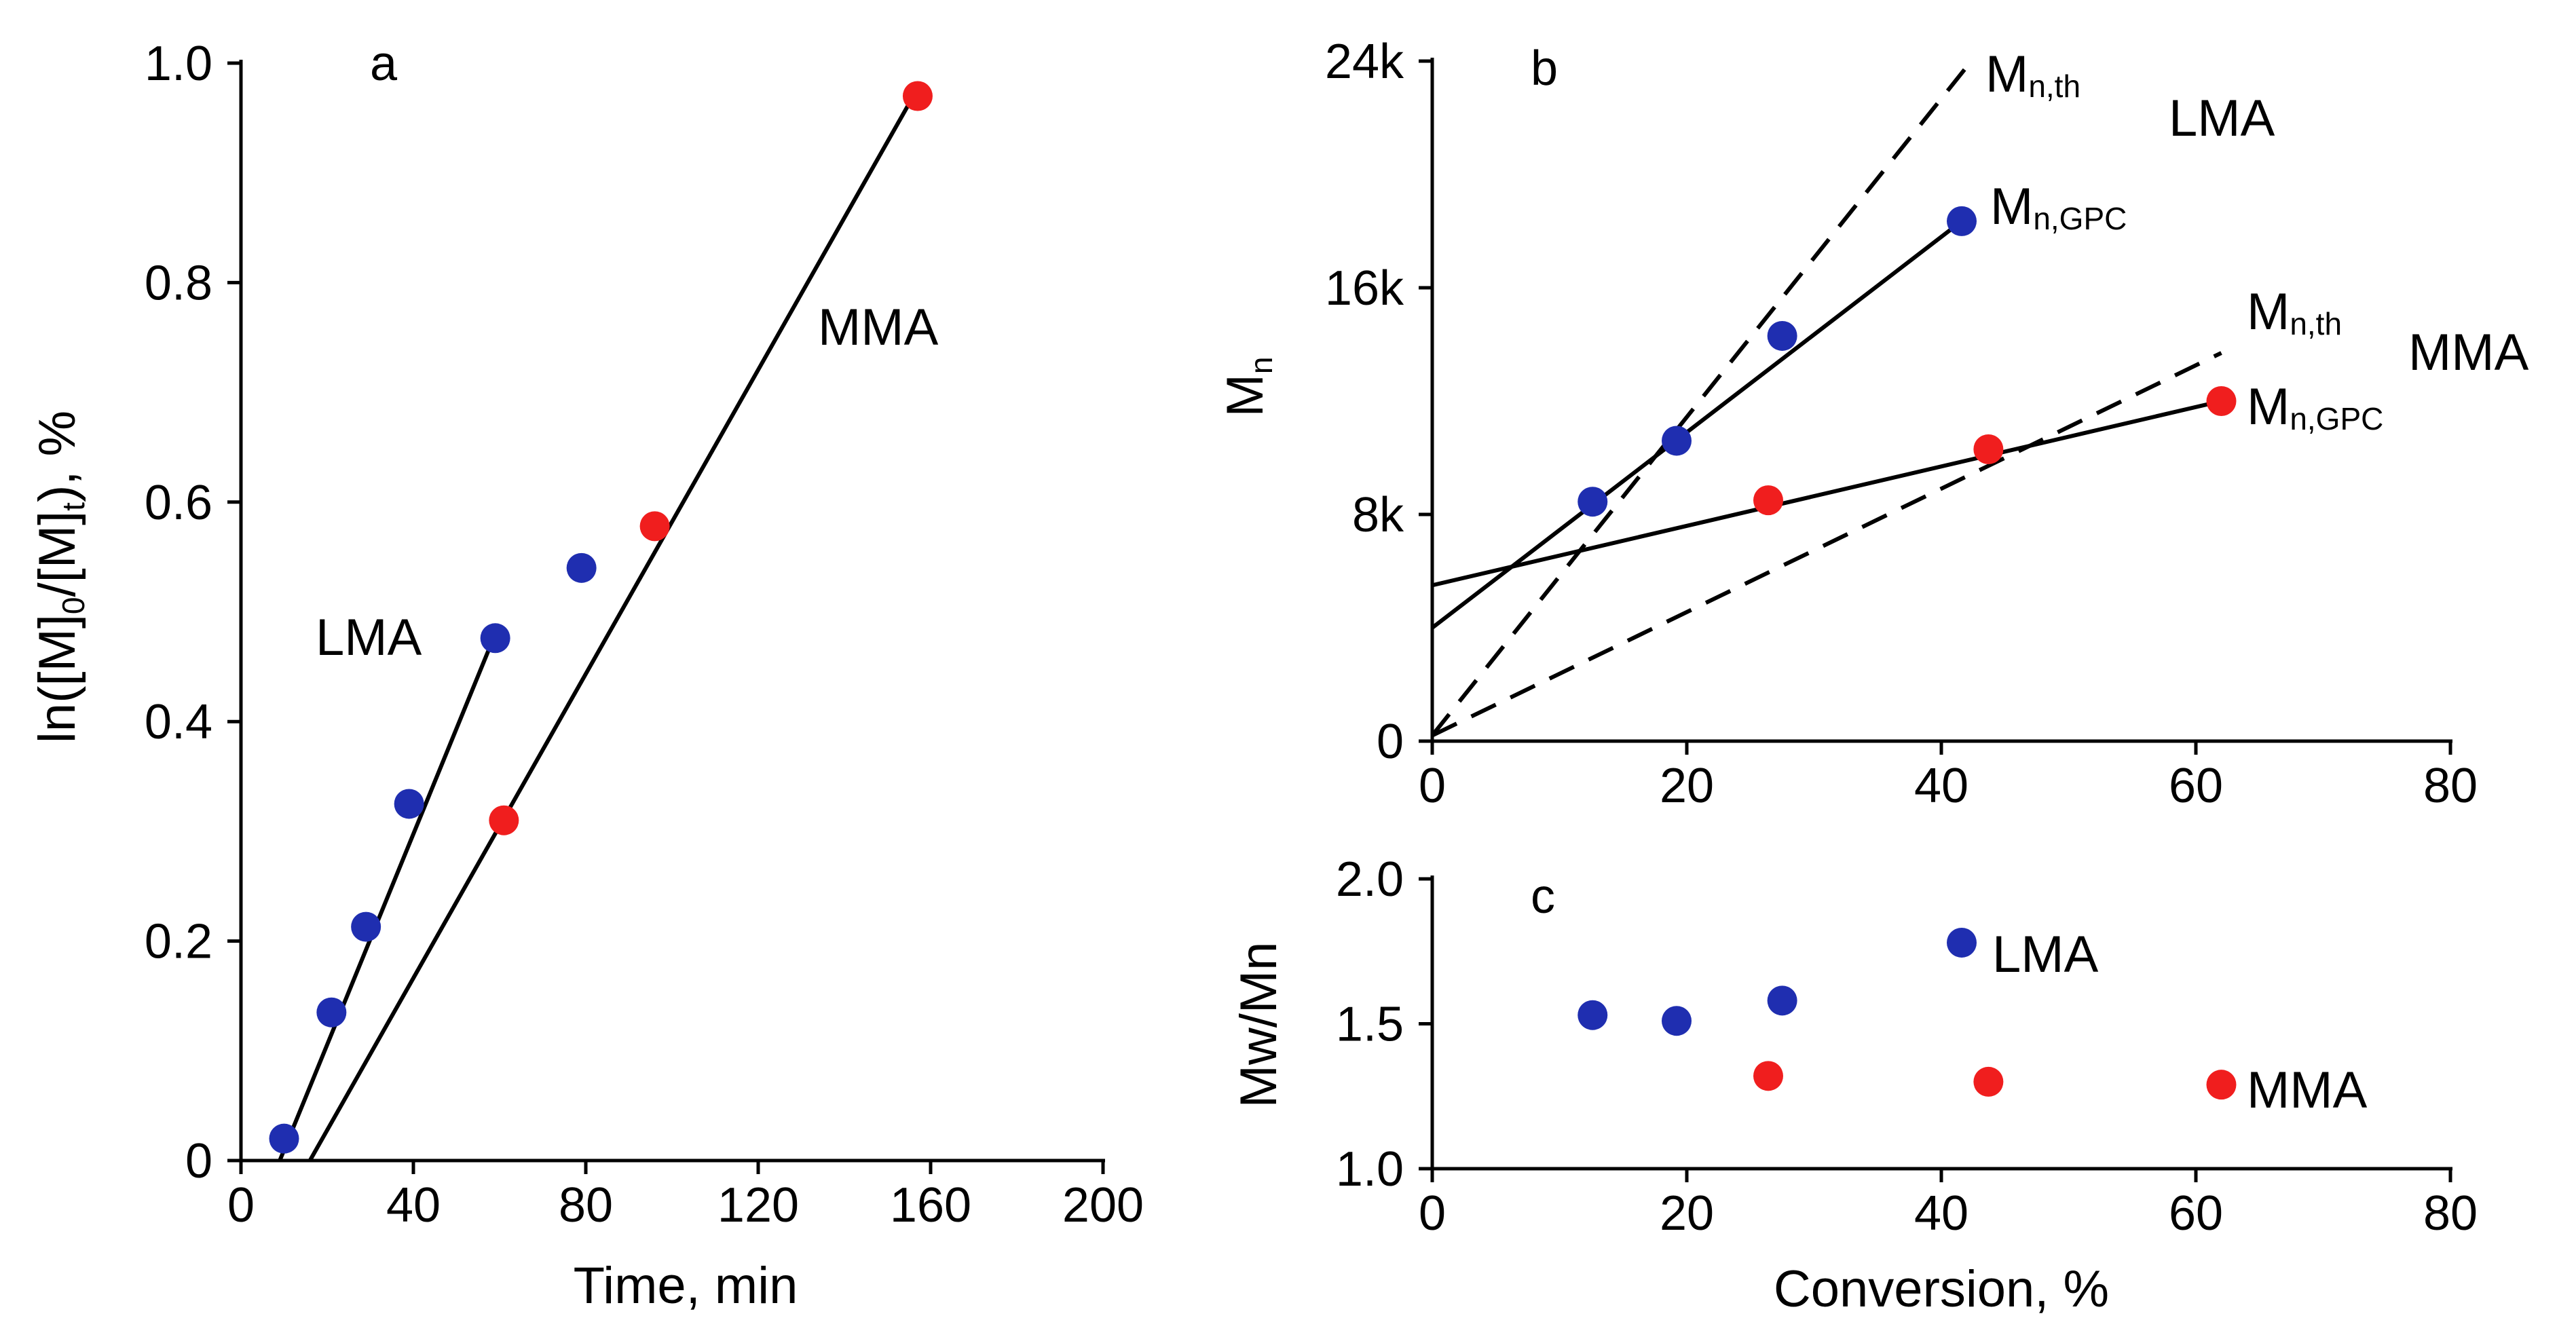  Describe the element at coordinates (1941, 786) in the screenshot. I see `panel-b-x-tick-label: 40` at that location.